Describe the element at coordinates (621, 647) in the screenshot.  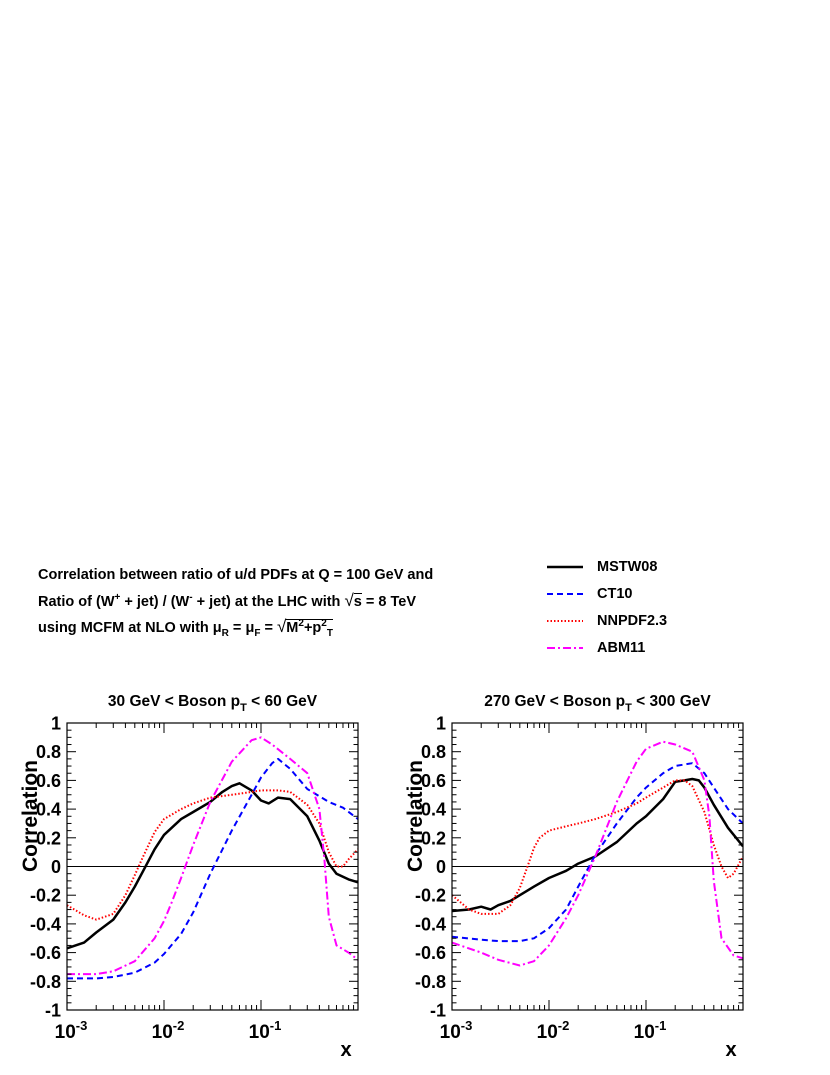
I see `legend-label-abm11: ABM11` at that location.